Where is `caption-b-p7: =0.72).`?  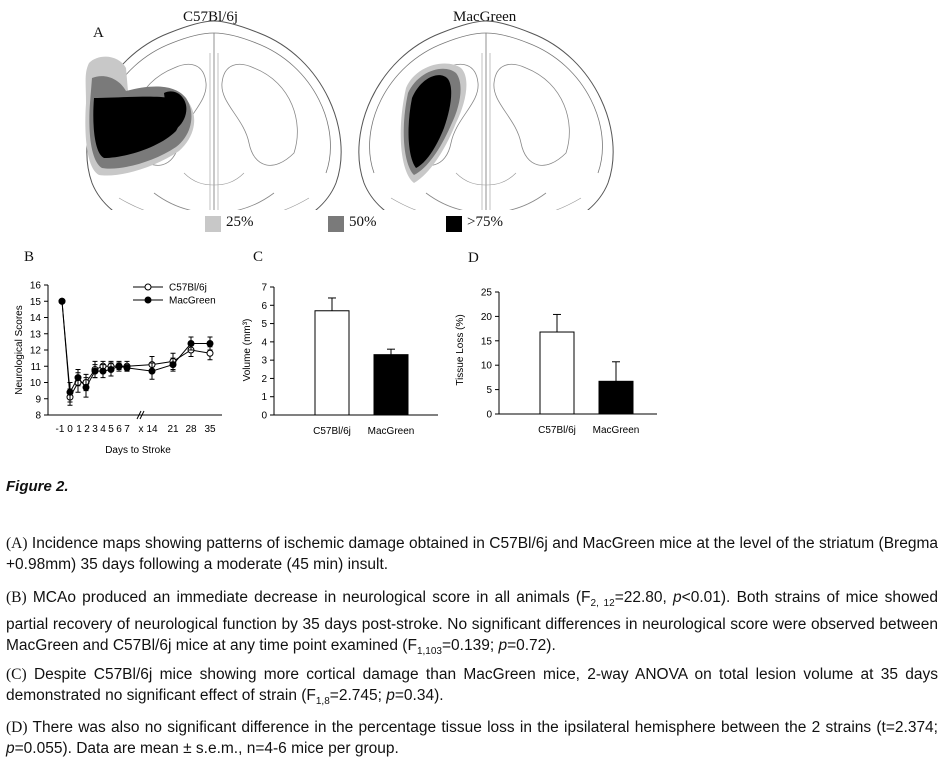 caption-b-p7: =0.72). is located at coordinates (531, 646).